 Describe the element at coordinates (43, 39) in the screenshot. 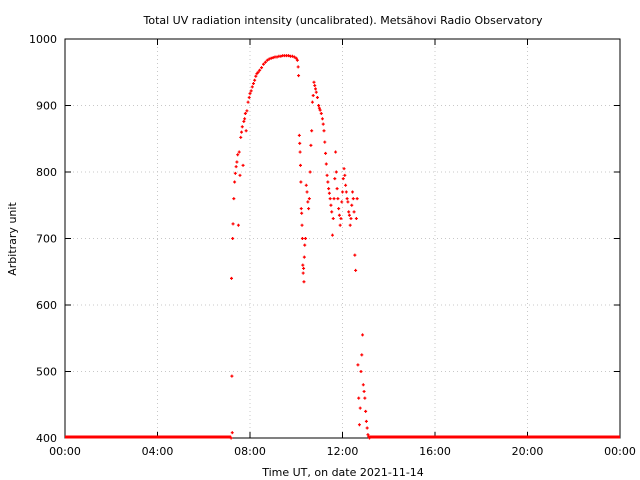

I see `y-tick-label: 1000` at that location.